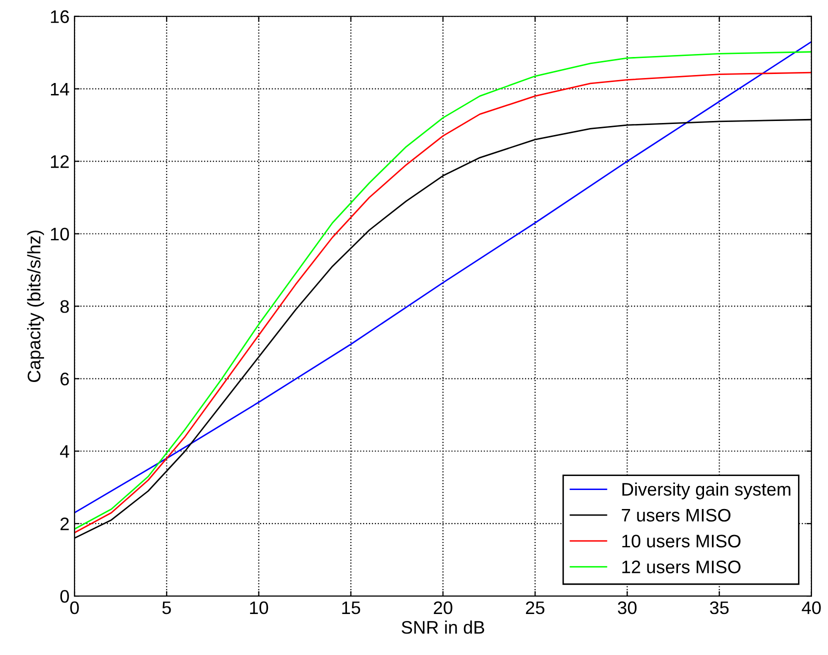  Describe the element at coordinates (706, 491) in the screenshot. I see `legend-label: Diversity gain system` at that location.